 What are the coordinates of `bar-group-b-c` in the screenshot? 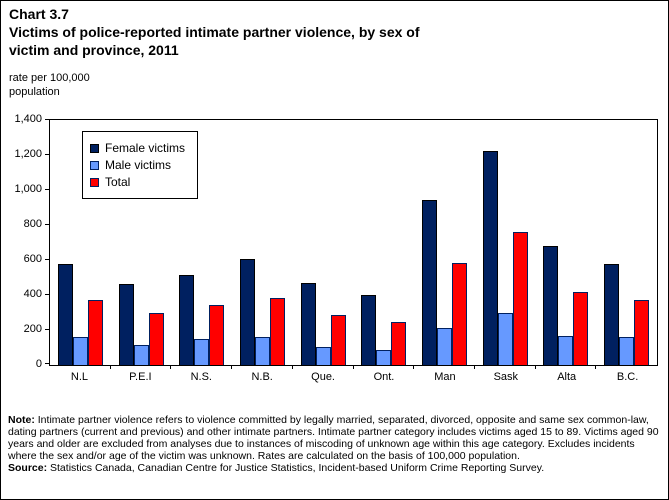 It's located at (626, 242).